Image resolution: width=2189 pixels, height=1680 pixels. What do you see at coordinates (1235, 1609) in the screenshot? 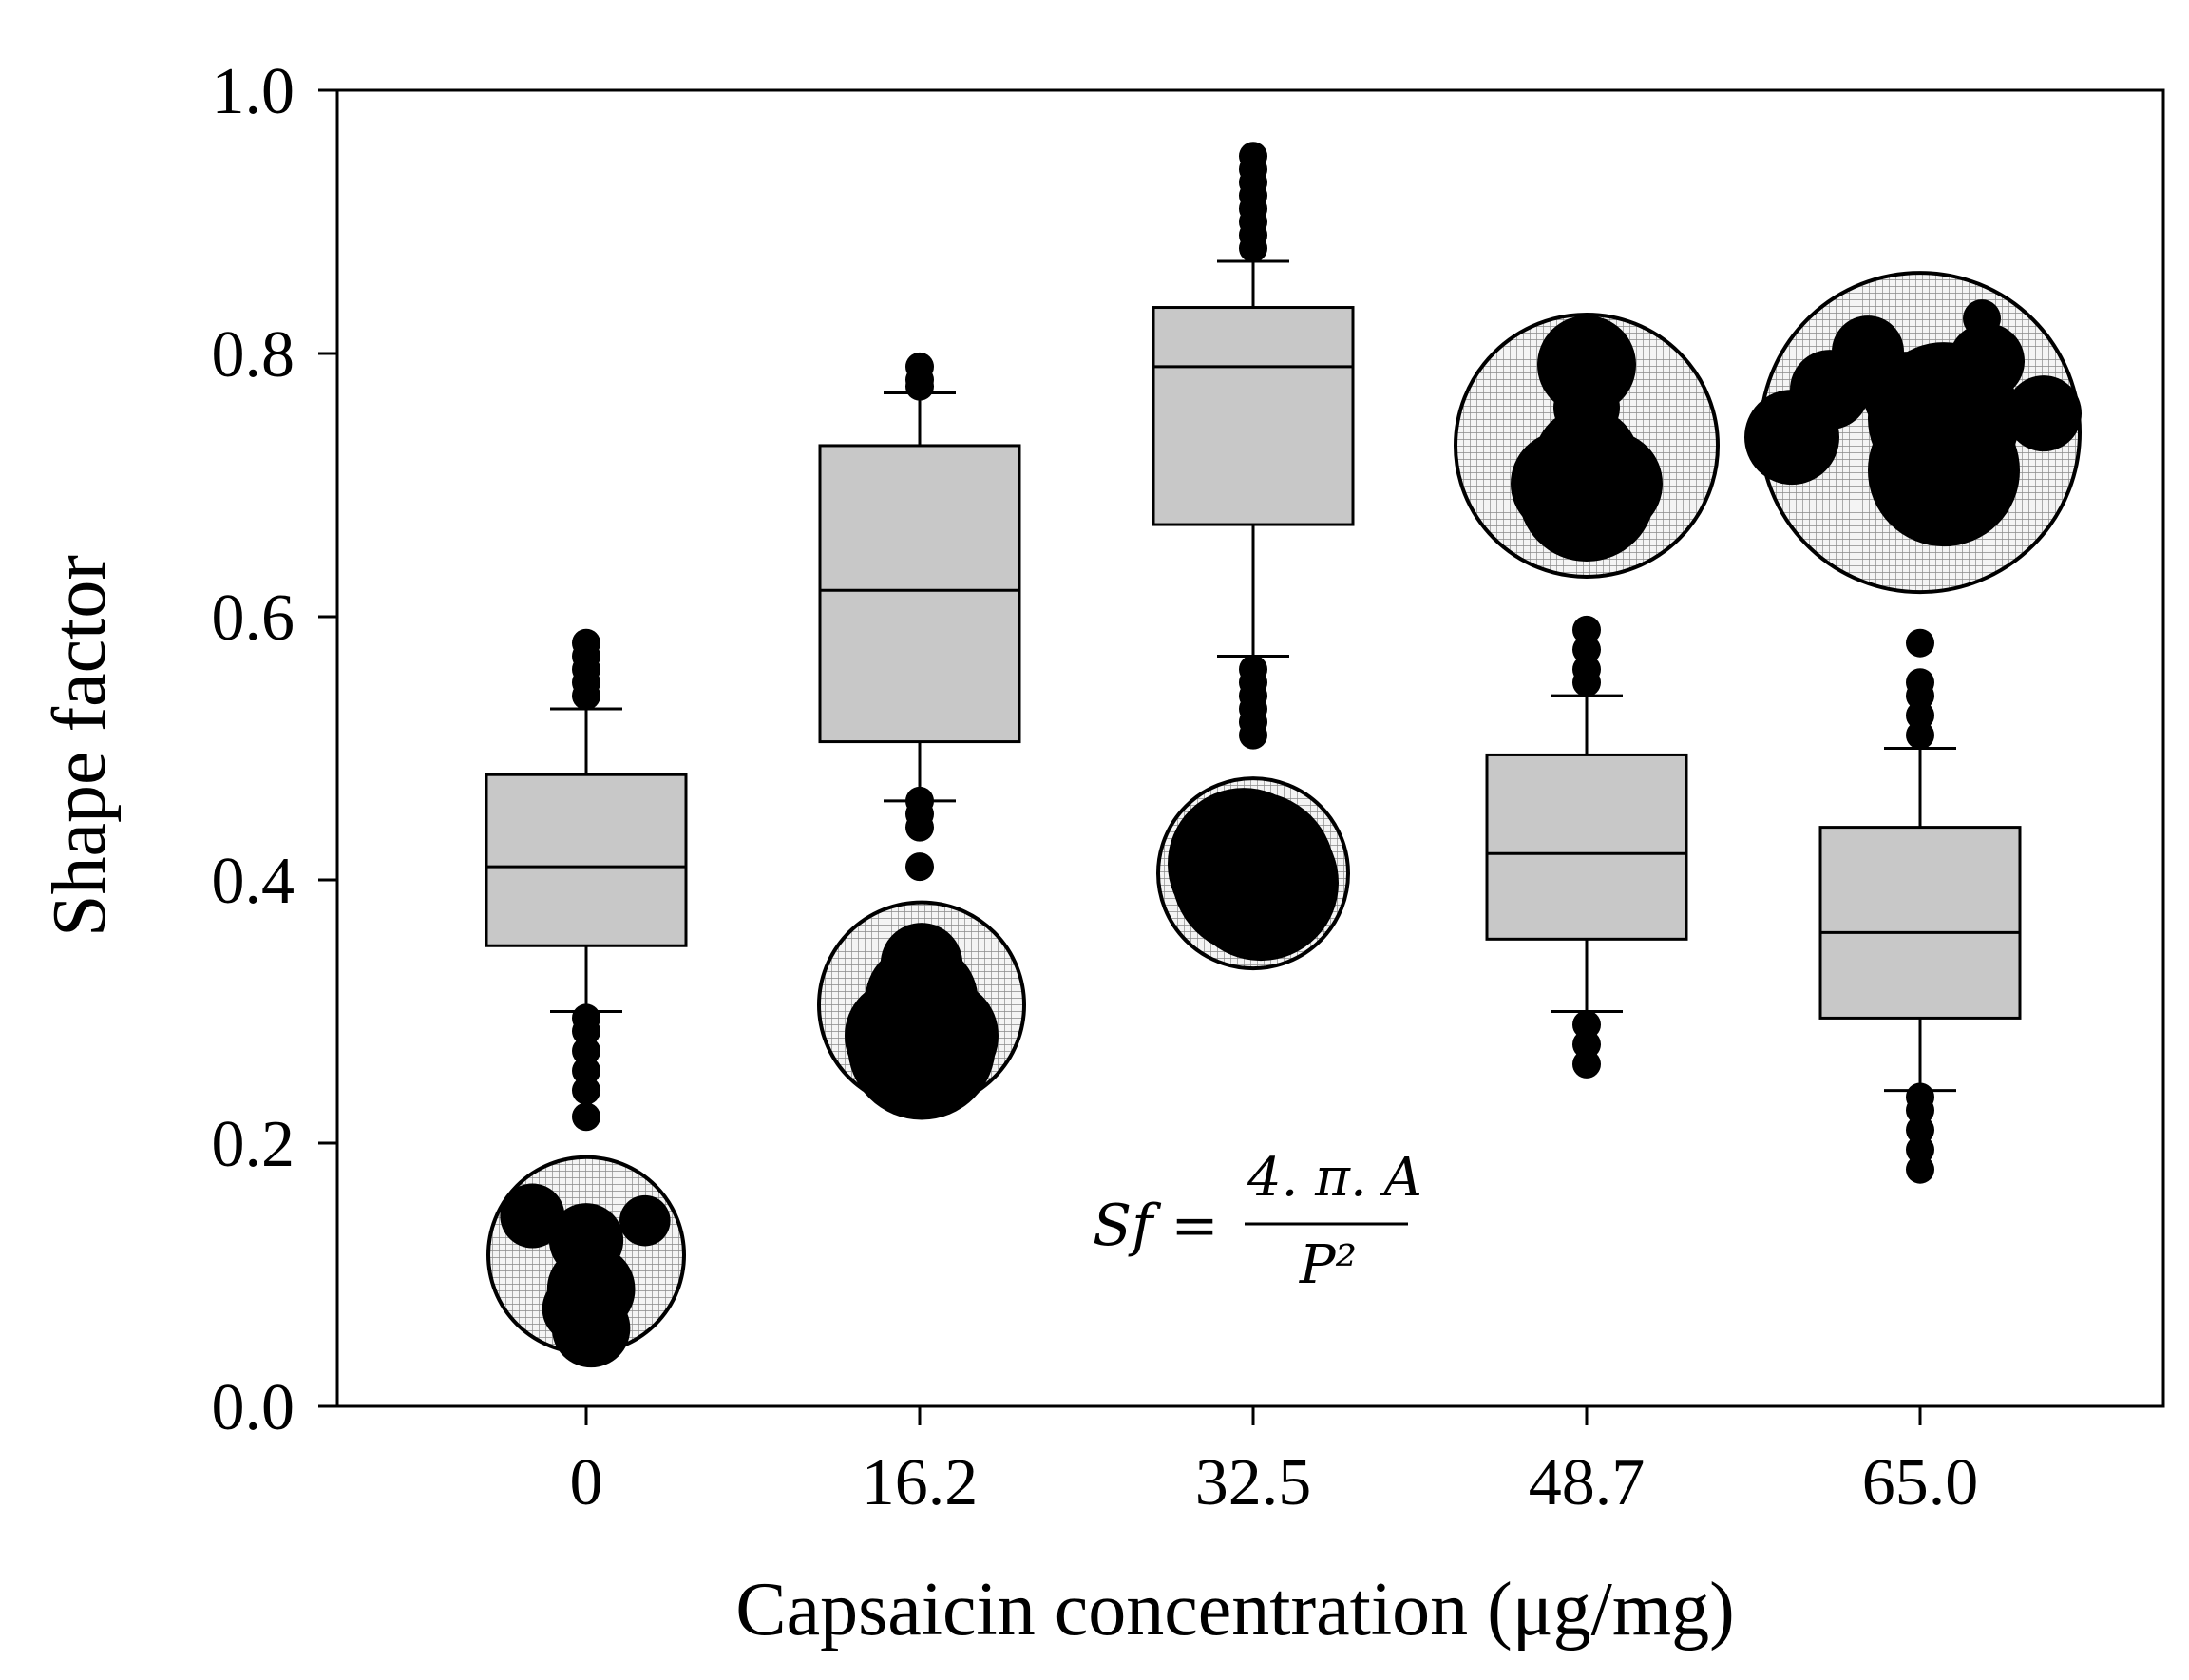
I see `x-axis-title: Capsaicin concentration (μg/mg)` at bounding box center [1235, 1609].